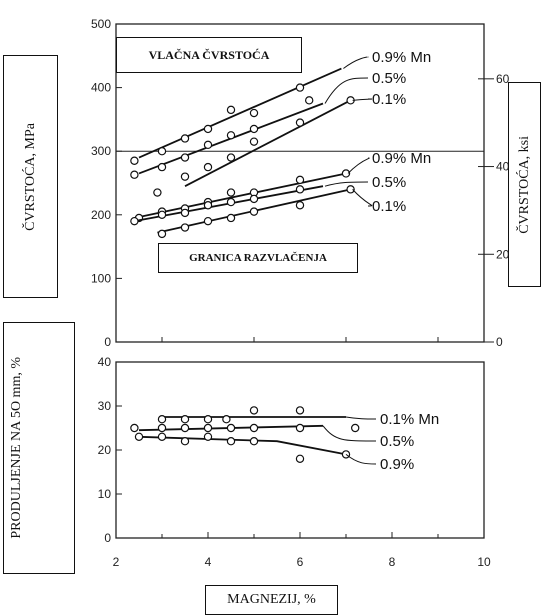  What do you see at coordinates (16, 448) in the screenshot?
I see `ylabel-bottom: PRODULJENJE NA 5O mm, %` at bounding box center [16, 448].